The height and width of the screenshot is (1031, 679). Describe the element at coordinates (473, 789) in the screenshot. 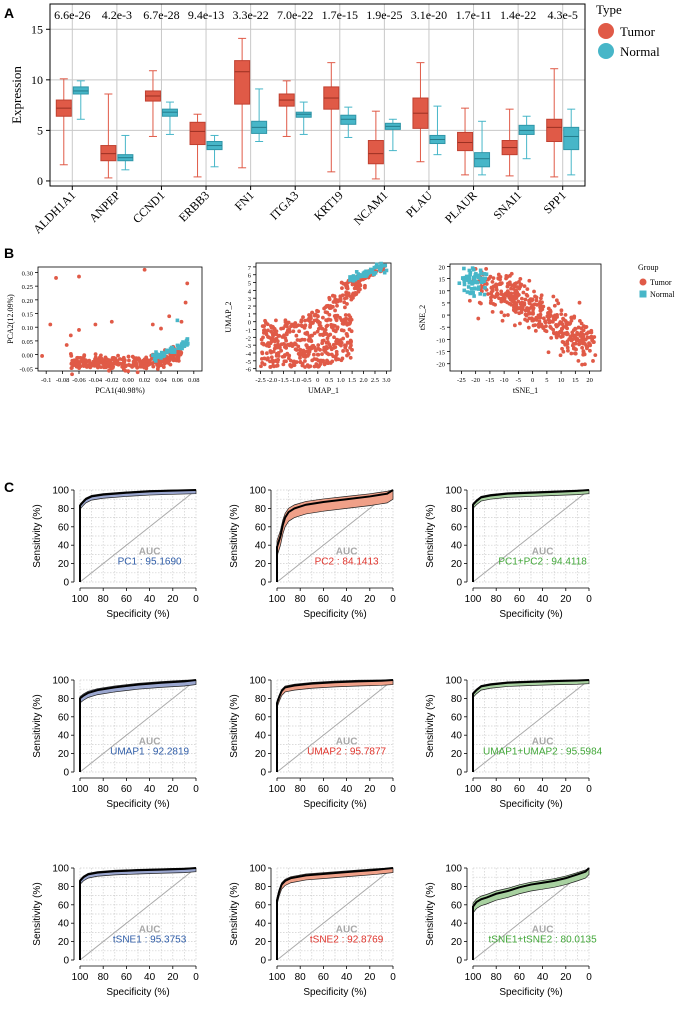

I see `roc-xtick-label: 100` at that location.